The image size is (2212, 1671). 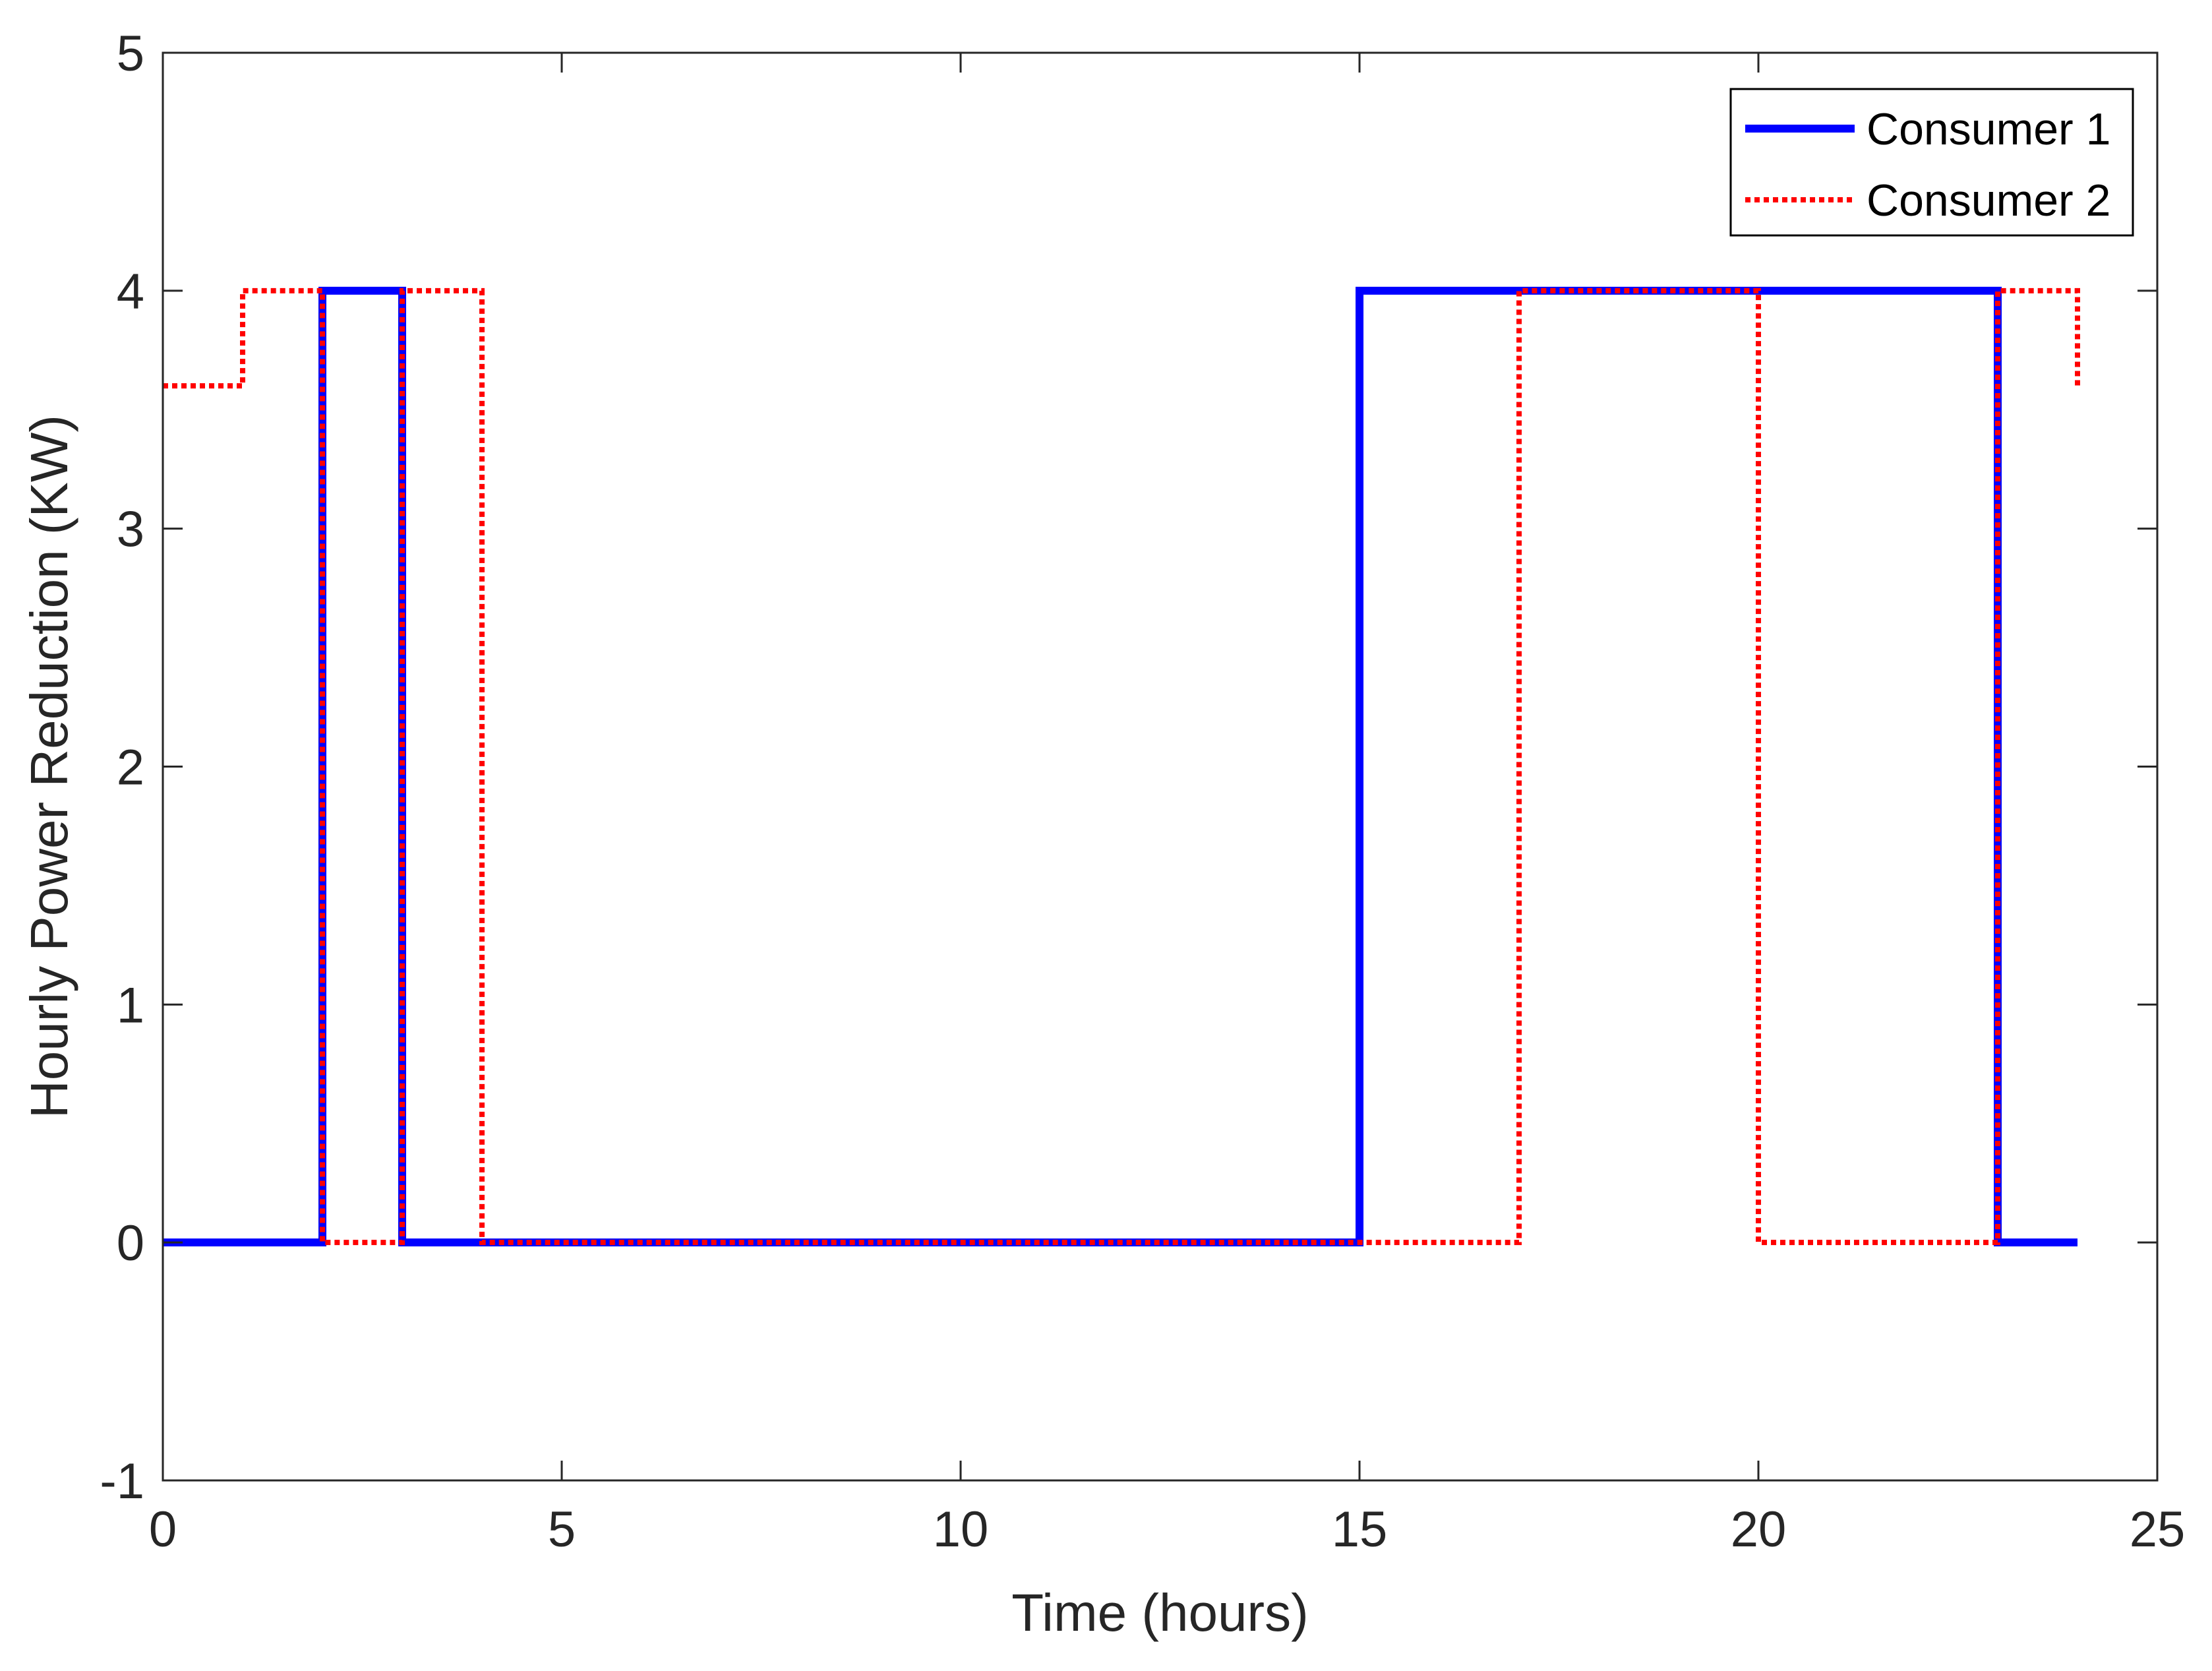 What do you see at coordinates (1159, 1612) in the screenshot?
I see `x-axis-label: Time (hours)` at bounding box center [1159, 1612].